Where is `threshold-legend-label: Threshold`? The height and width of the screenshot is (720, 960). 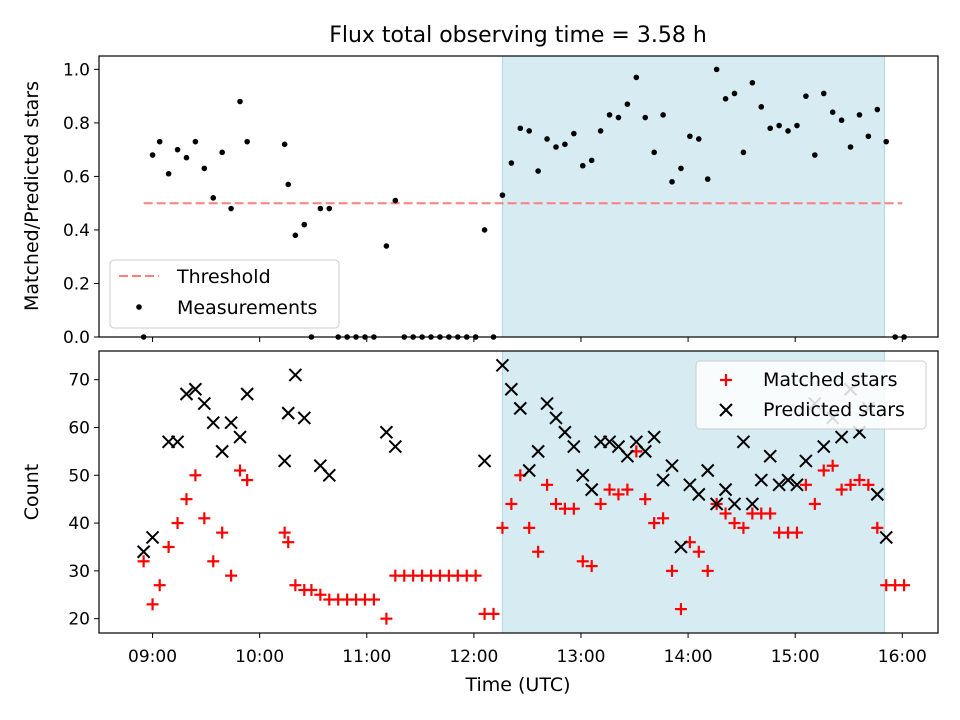
threshold-legend-label: Threshold is located at coordinates (223, 277).